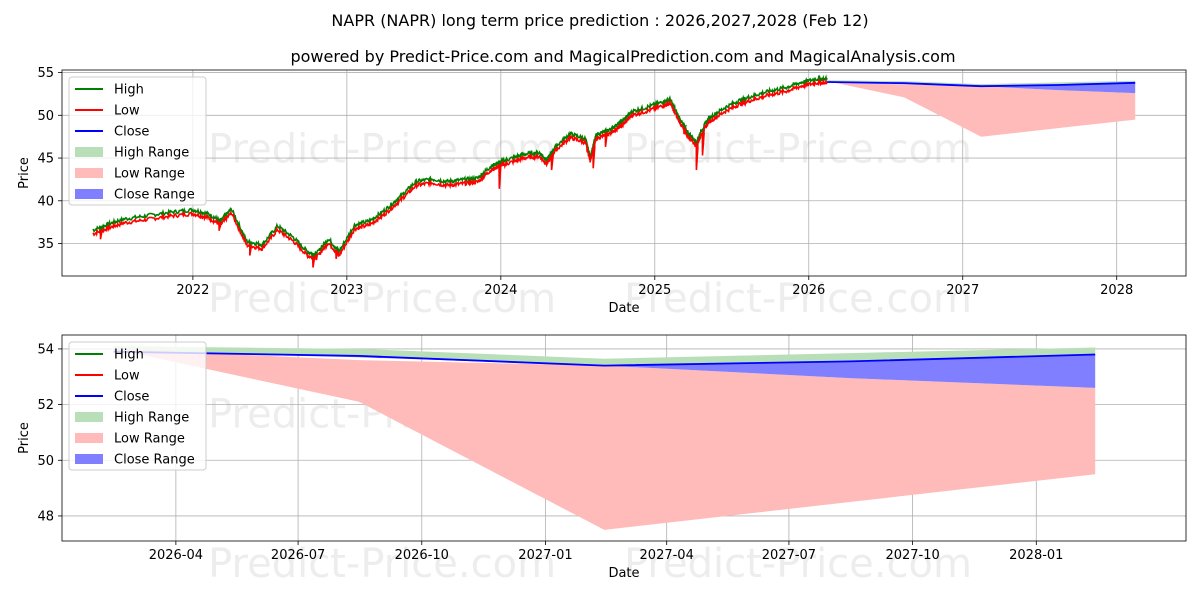  What do you see at coordinates (654, 290) in the screenshot?
I see `x-tick-label: 2025` at bounding box center [654, 290].